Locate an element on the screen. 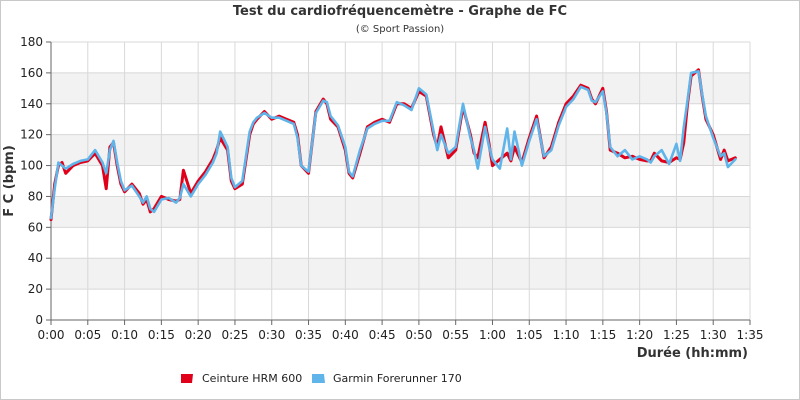  chart-subtitle: (© Sport Passion) is located at coordinates (400, 29).